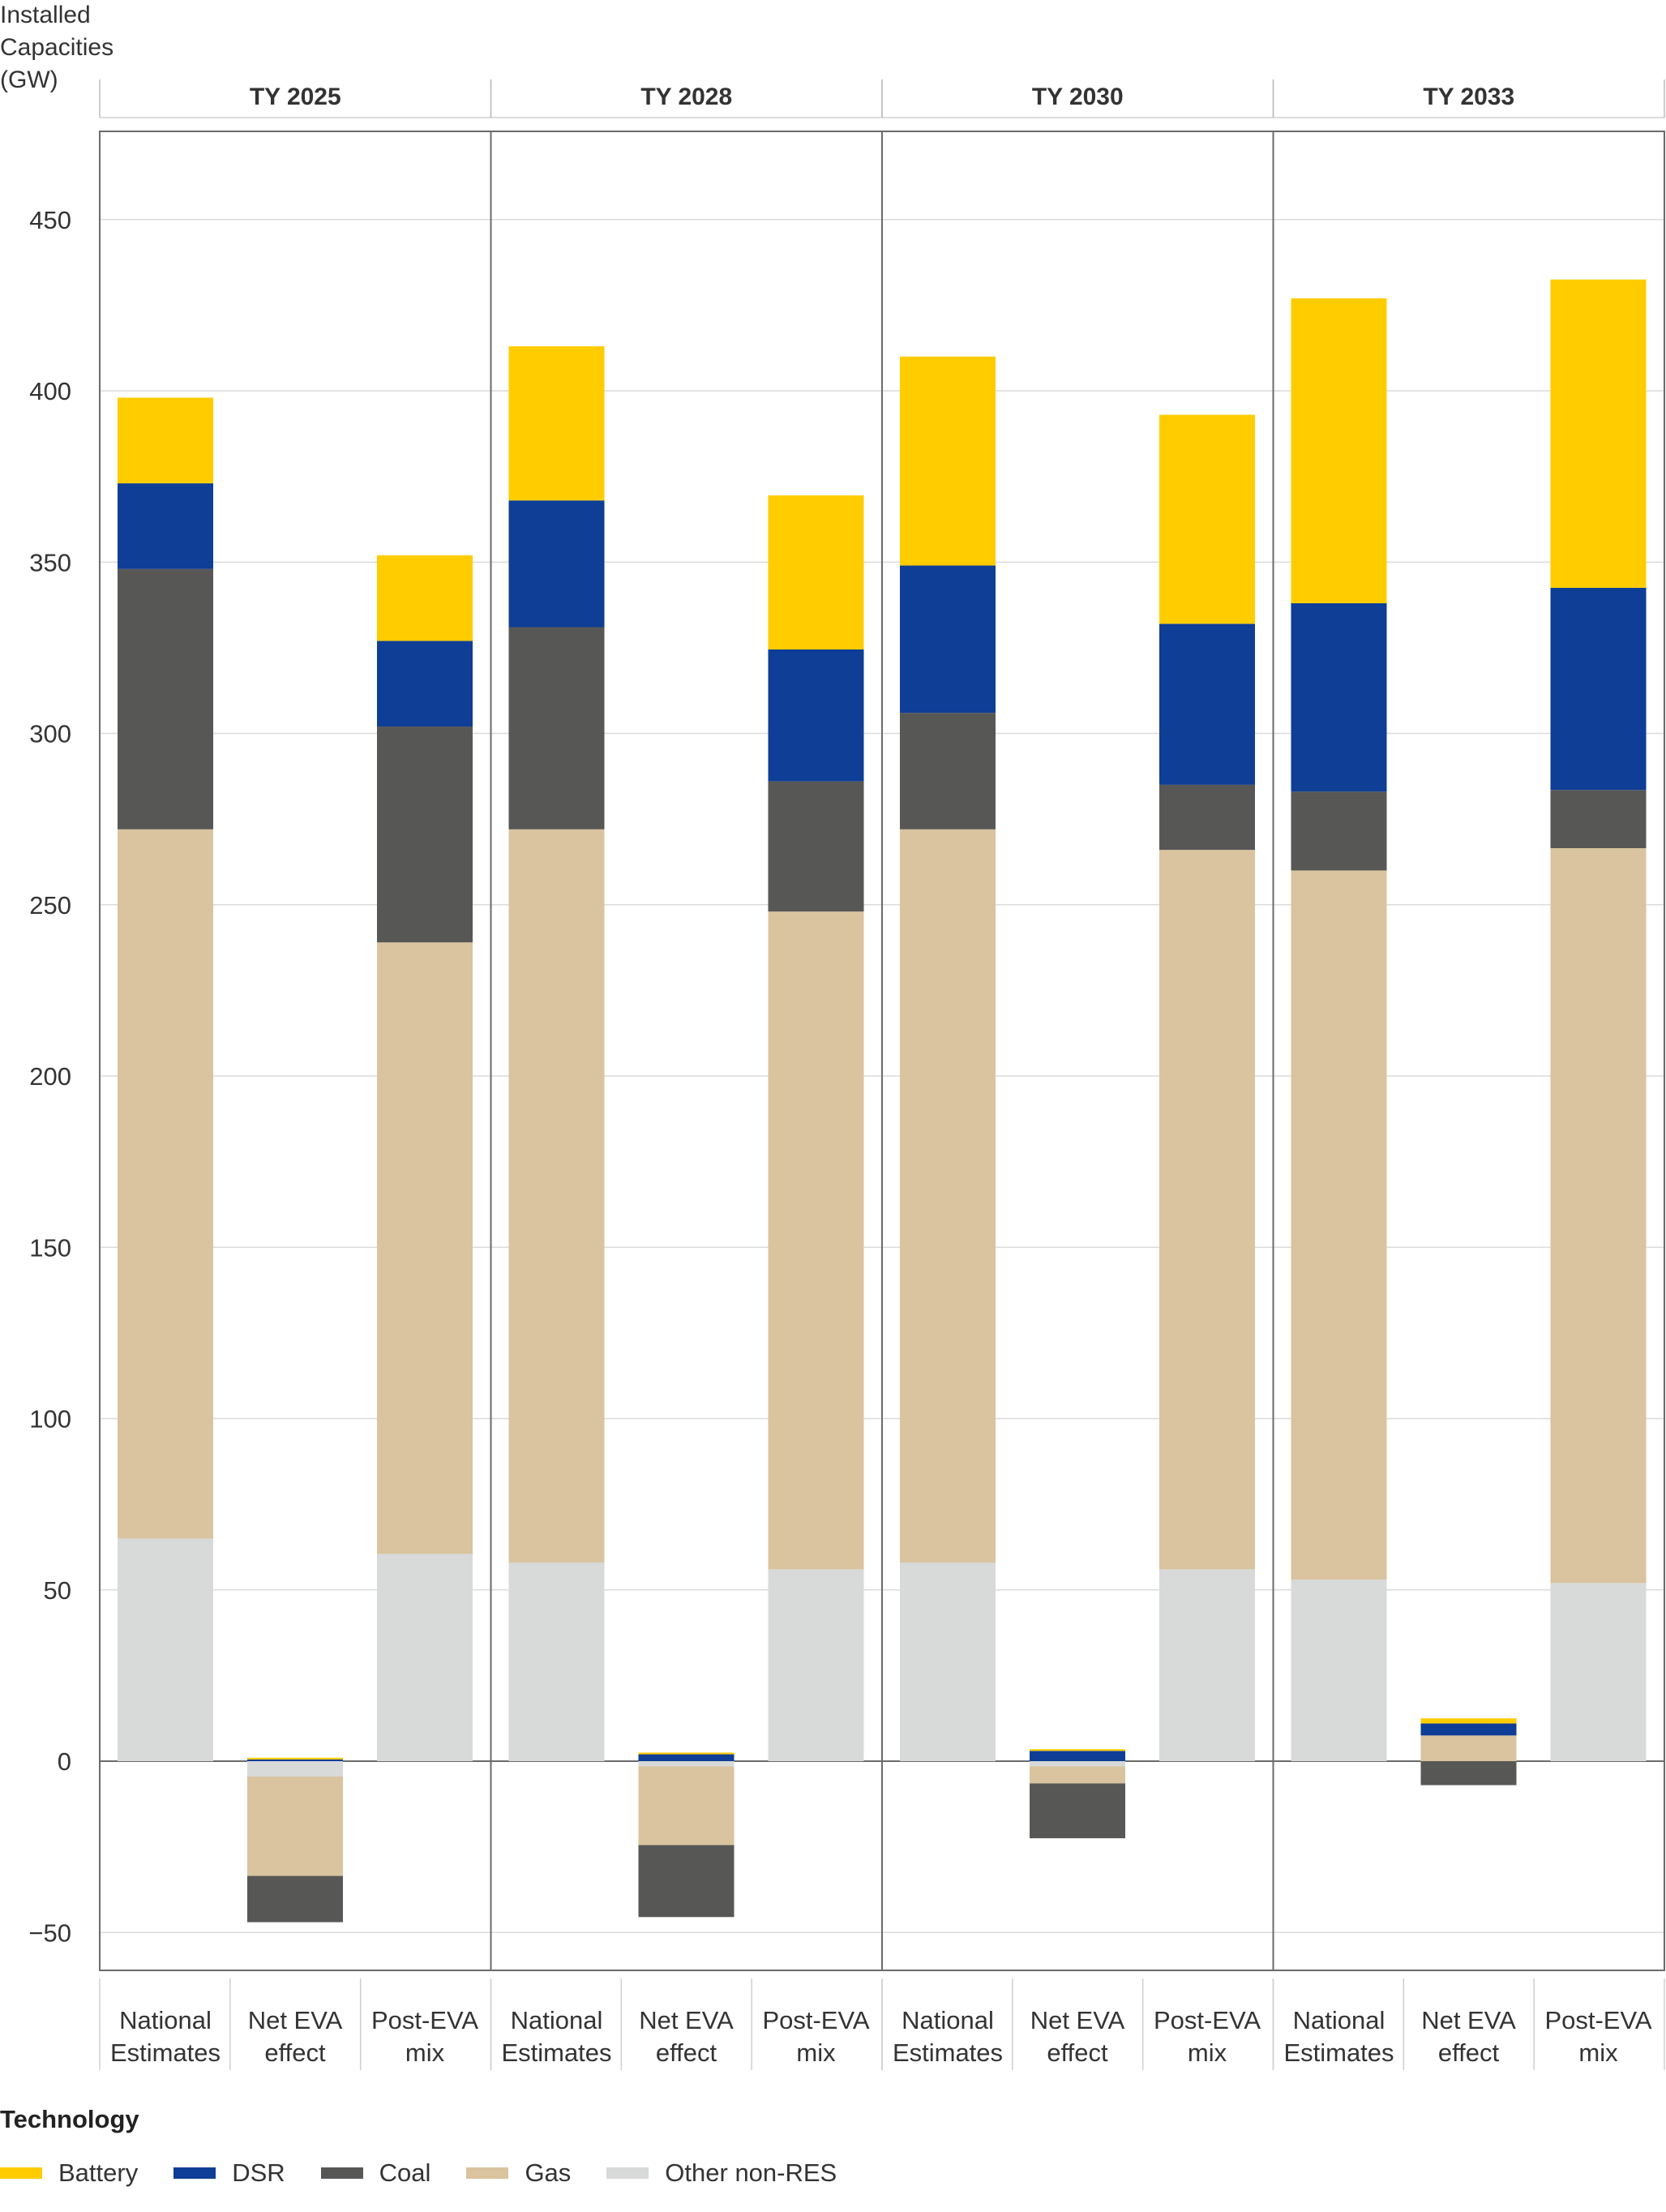 The height and width of the screenshot is (2212, 1666). I want to click on bar-ty-2033-net-eva-effect-battery, so click(1468, 1721).